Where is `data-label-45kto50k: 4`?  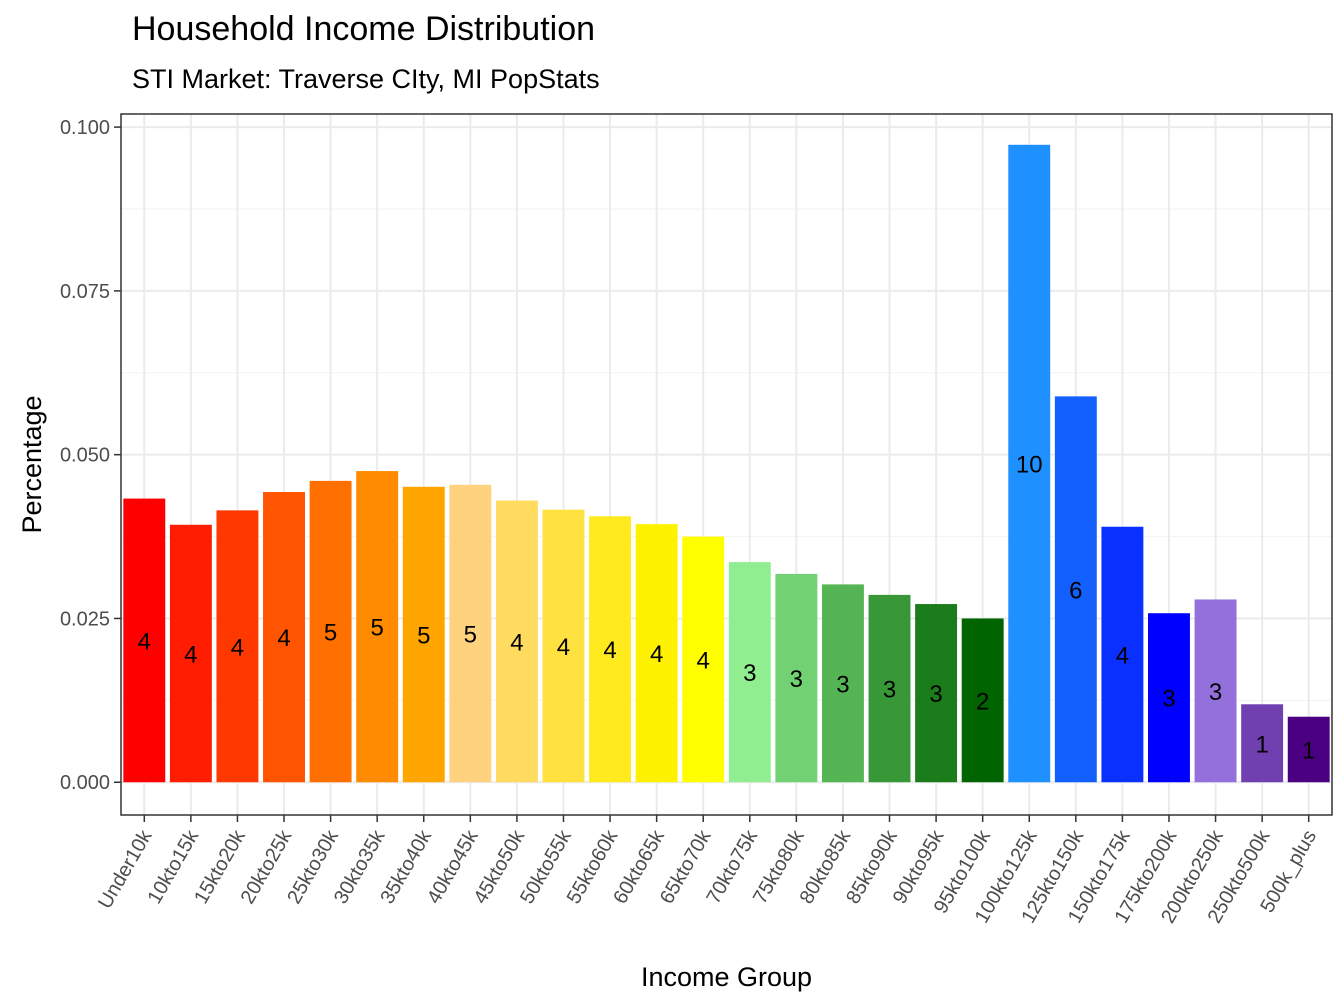
data-label-45kto50k: 4 is located at coordinates (516, 642).